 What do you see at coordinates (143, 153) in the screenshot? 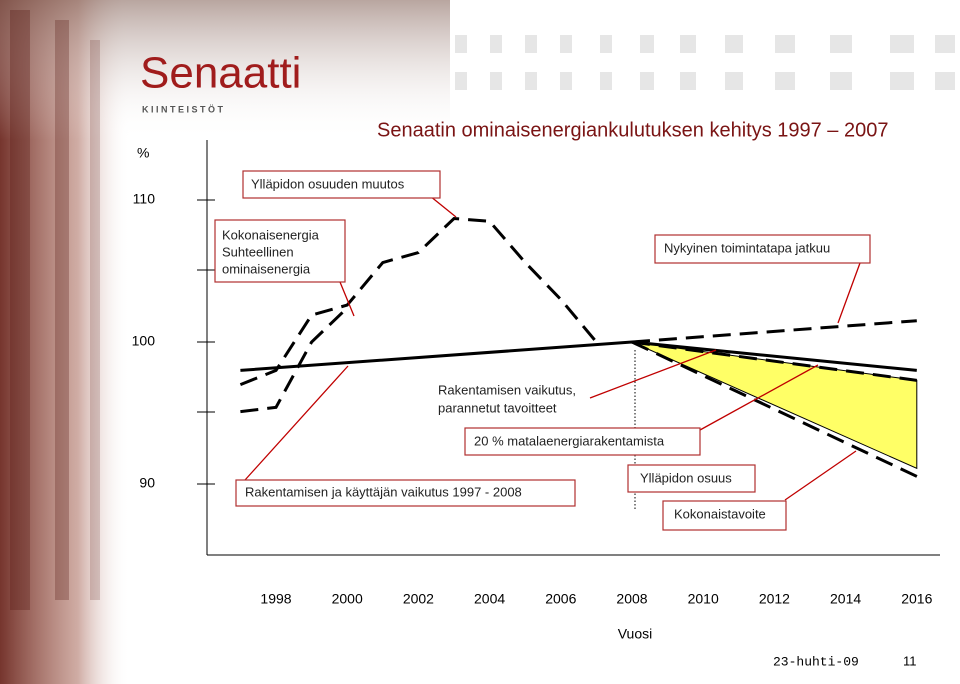
I see `y-axis-label: %` at bounding box center [143, 153].